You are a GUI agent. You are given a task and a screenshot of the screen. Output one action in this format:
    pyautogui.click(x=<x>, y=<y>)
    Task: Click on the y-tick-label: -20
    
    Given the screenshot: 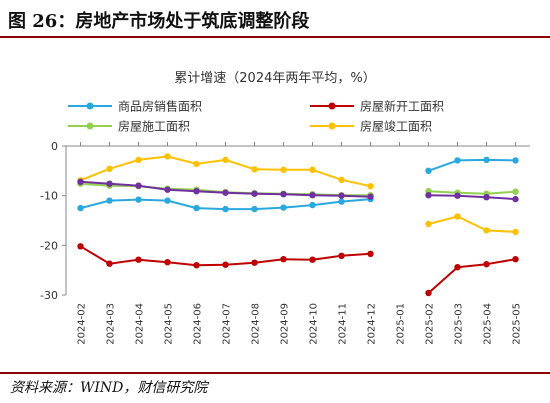 What is the action you would take?
    pyautogui.click(x=49, y=245)
    